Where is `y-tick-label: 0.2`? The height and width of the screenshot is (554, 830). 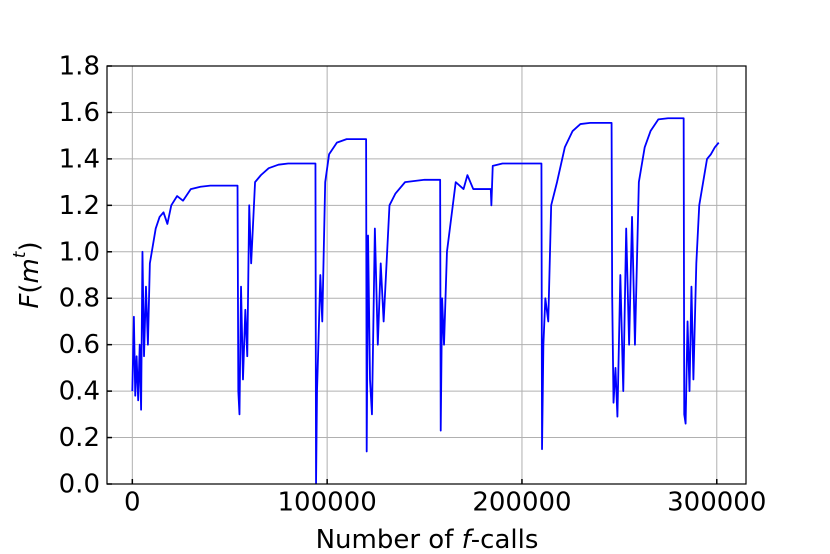 y-tick-label: 0.2 is located at coordinates (79, 438).